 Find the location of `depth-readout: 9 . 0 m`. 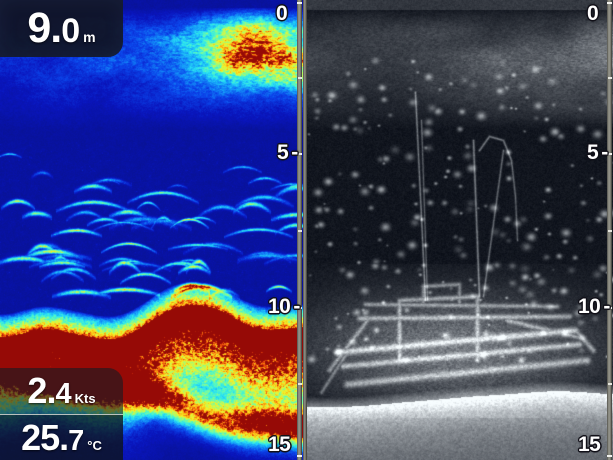

depth-readout: 9 . 0 m is located at coordinates (61, 28).